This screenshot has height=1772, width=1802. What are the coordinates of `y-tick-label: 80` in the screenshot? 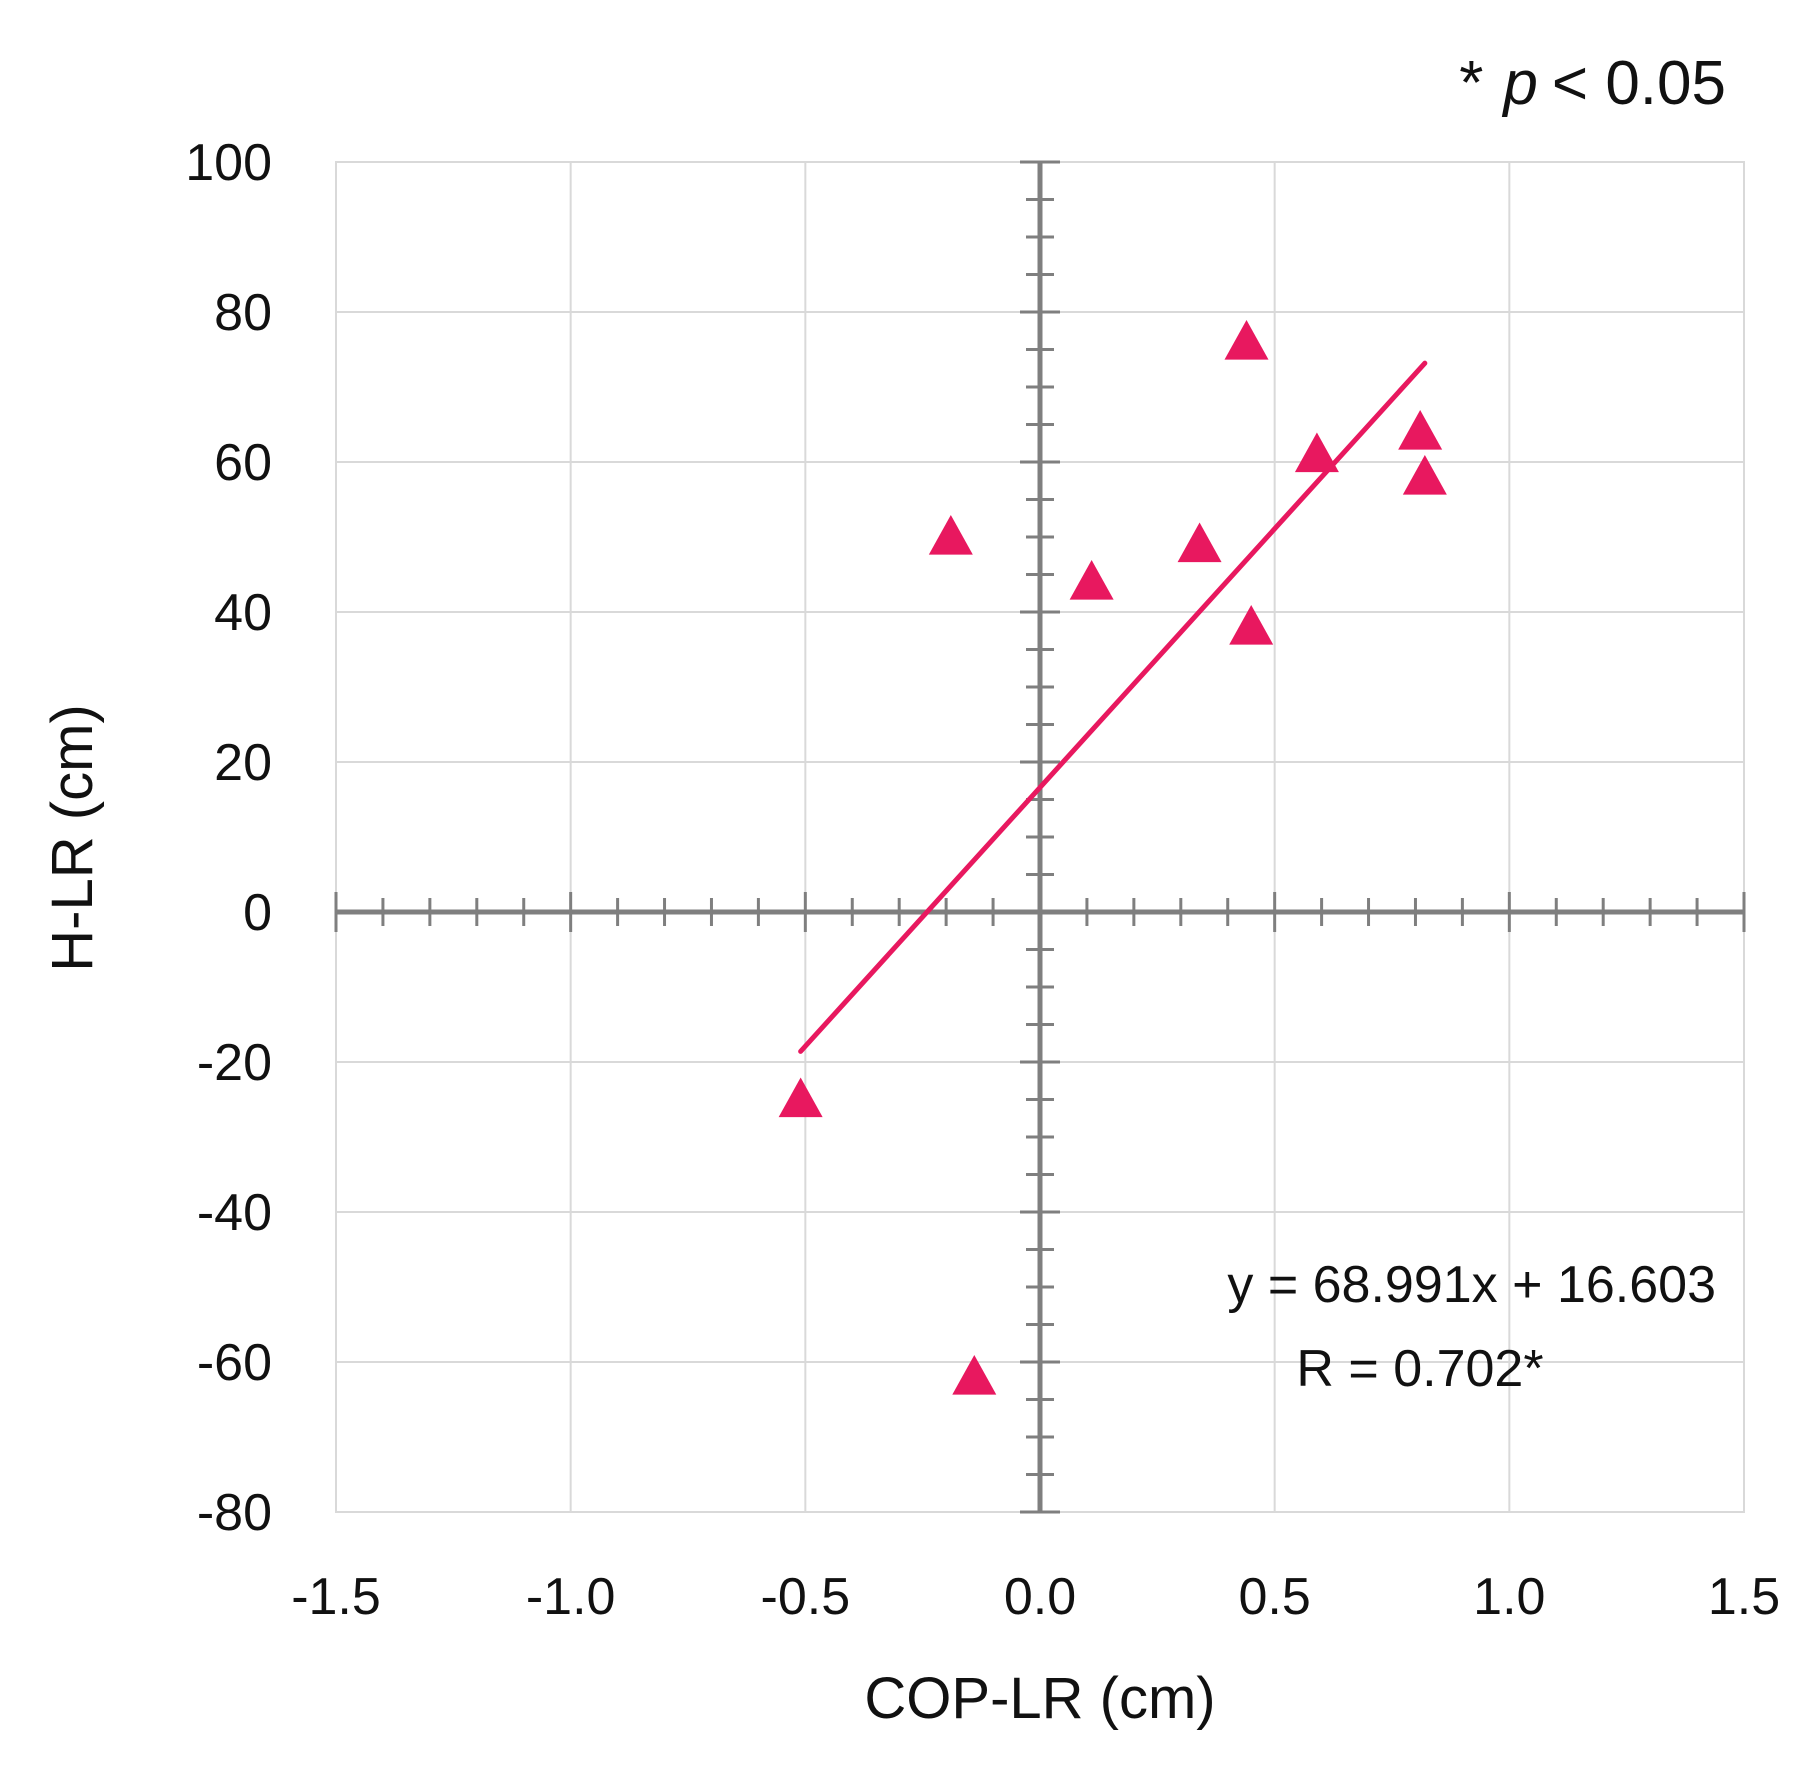 It's located at (243, 313).